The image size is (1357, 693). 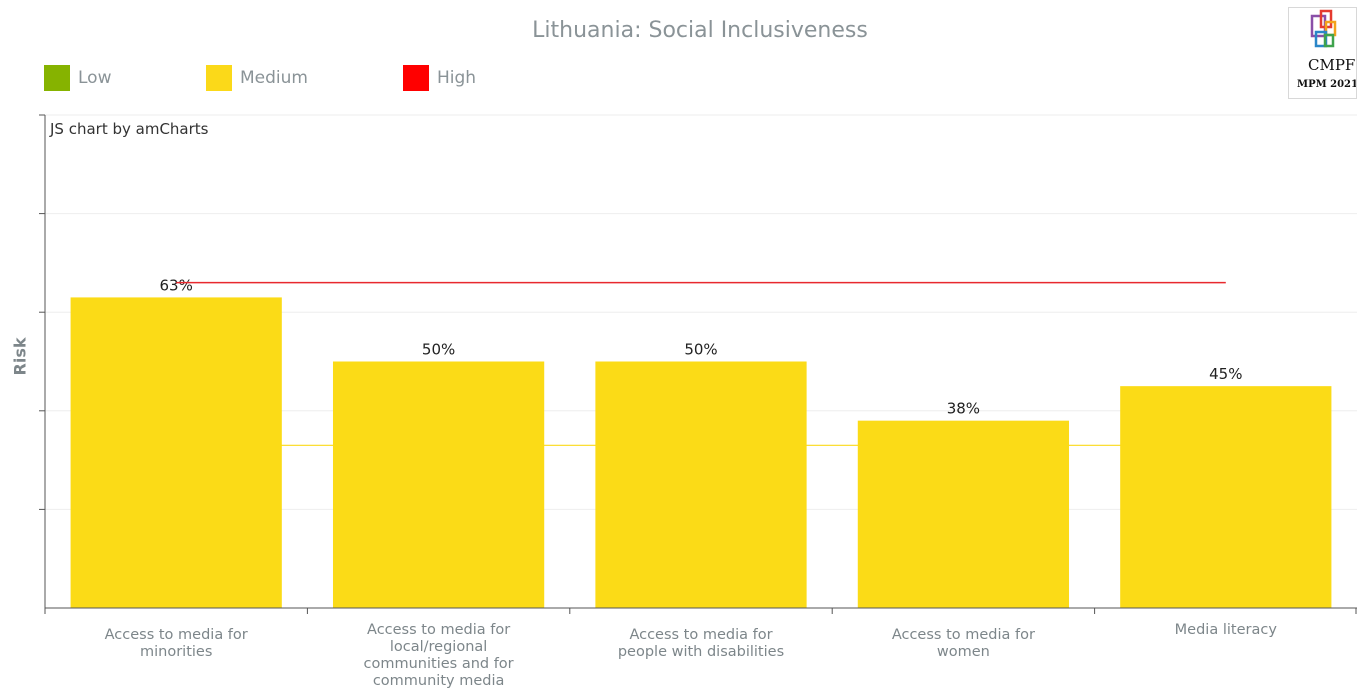 What do you see at coordinates (701, 652) in the screenshot?
I see `x-tick-label-line: people with disabilities` at bounding box center [701, 652].